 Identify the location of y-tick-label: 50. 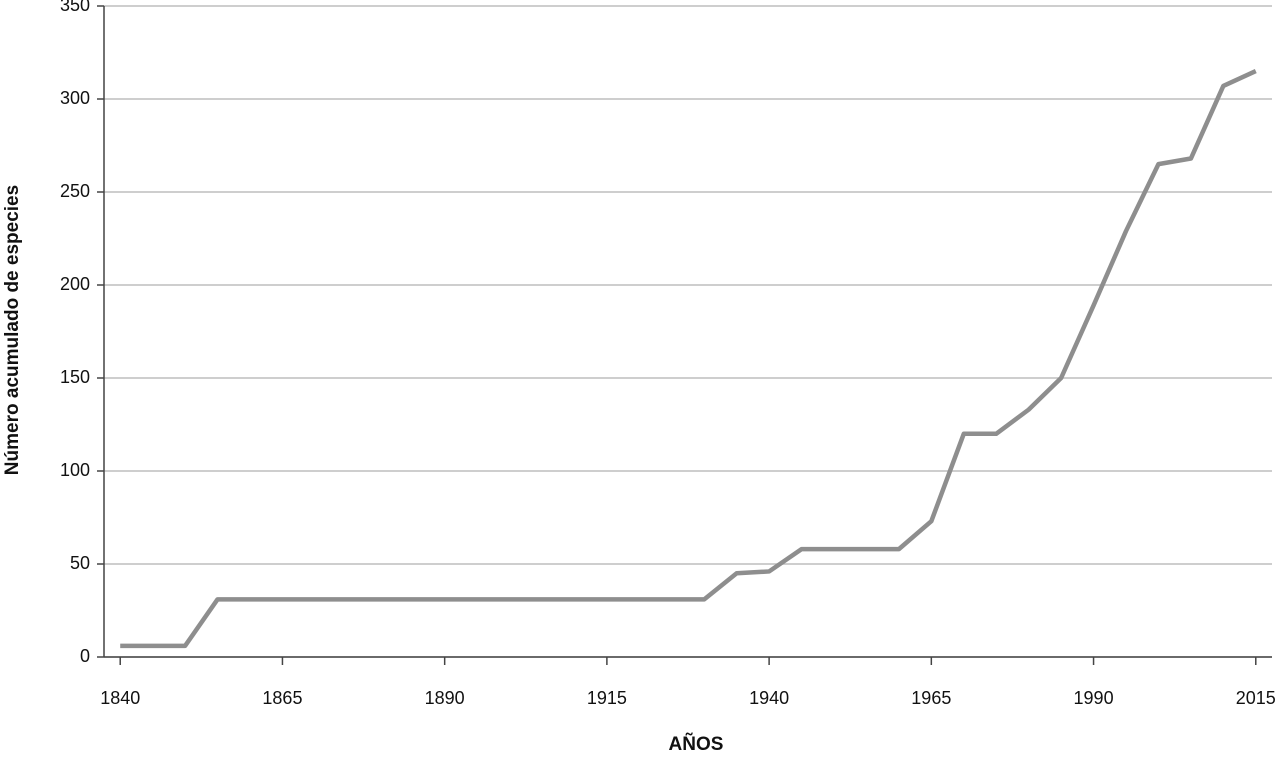
(80, 563).